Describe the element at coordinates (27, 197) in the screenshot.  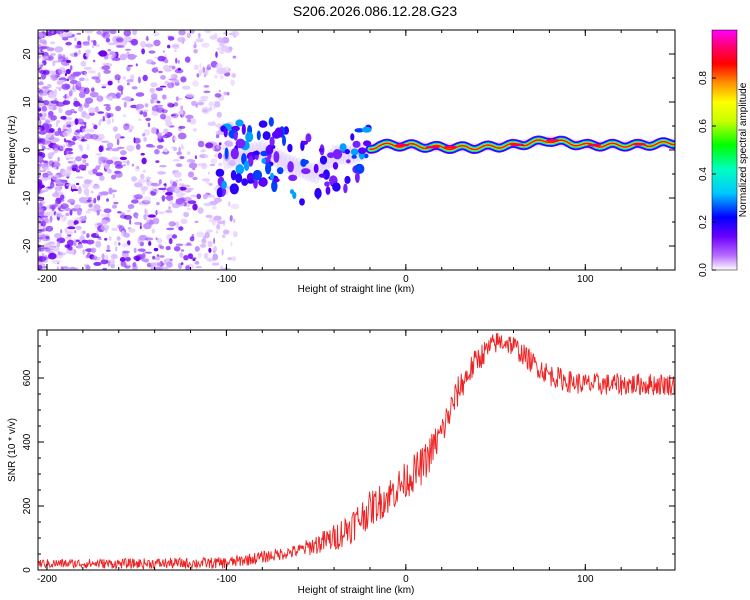
I see `y-tick-label: -10` at that location.